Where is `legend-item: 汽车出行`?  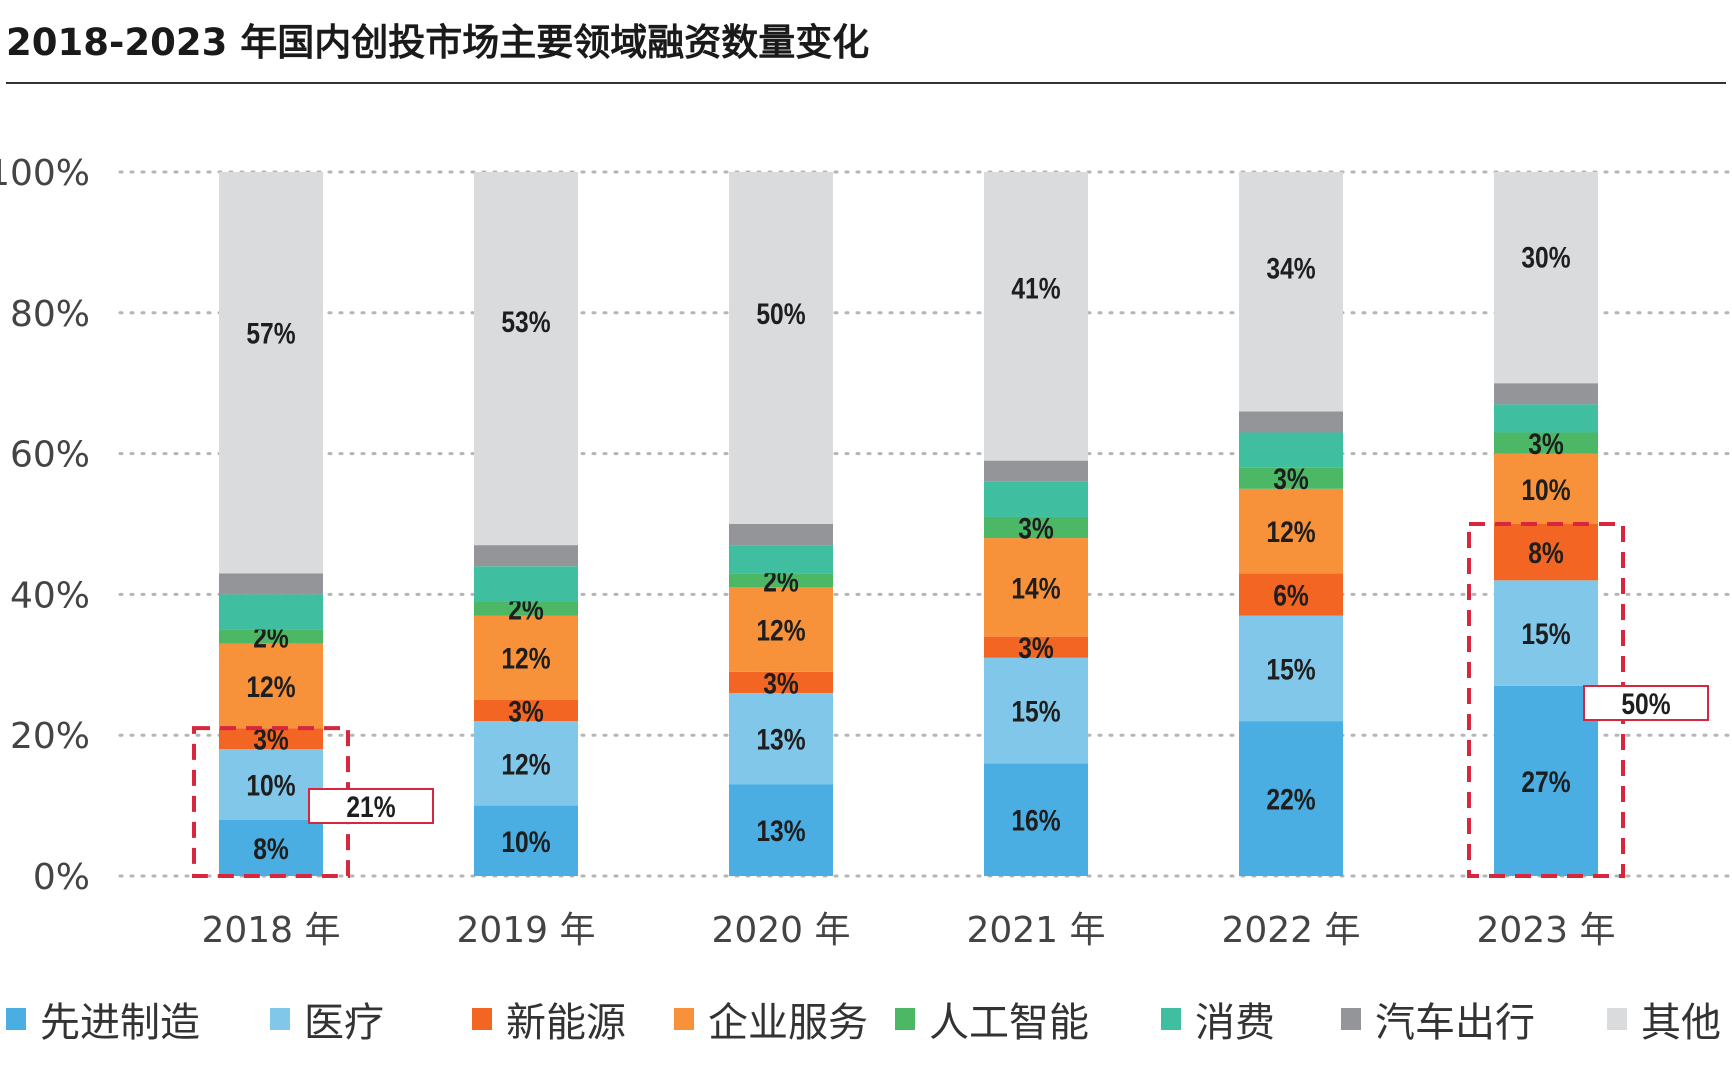
legend-item: 汽车出行 is located at coordinates (1438, 1019).